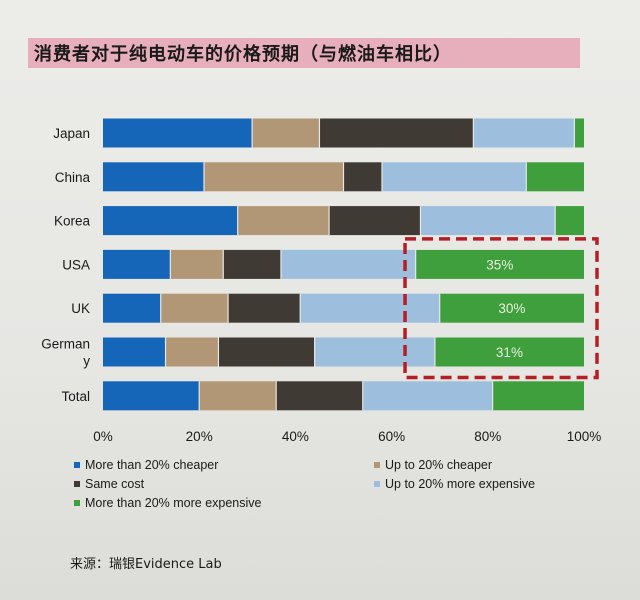 This screenshot has height=600, width=640. Describe the element at coordinates (391, 436) in the screenshot. I see `x-tick-label: 60%` at that location.